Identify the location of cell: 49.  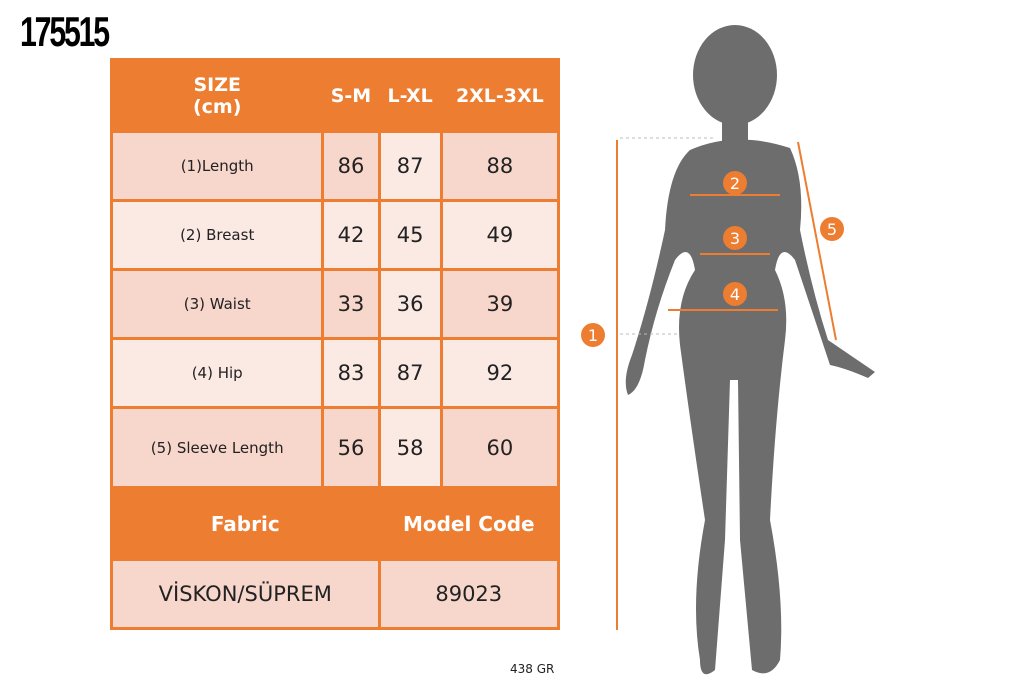
(500, 235).